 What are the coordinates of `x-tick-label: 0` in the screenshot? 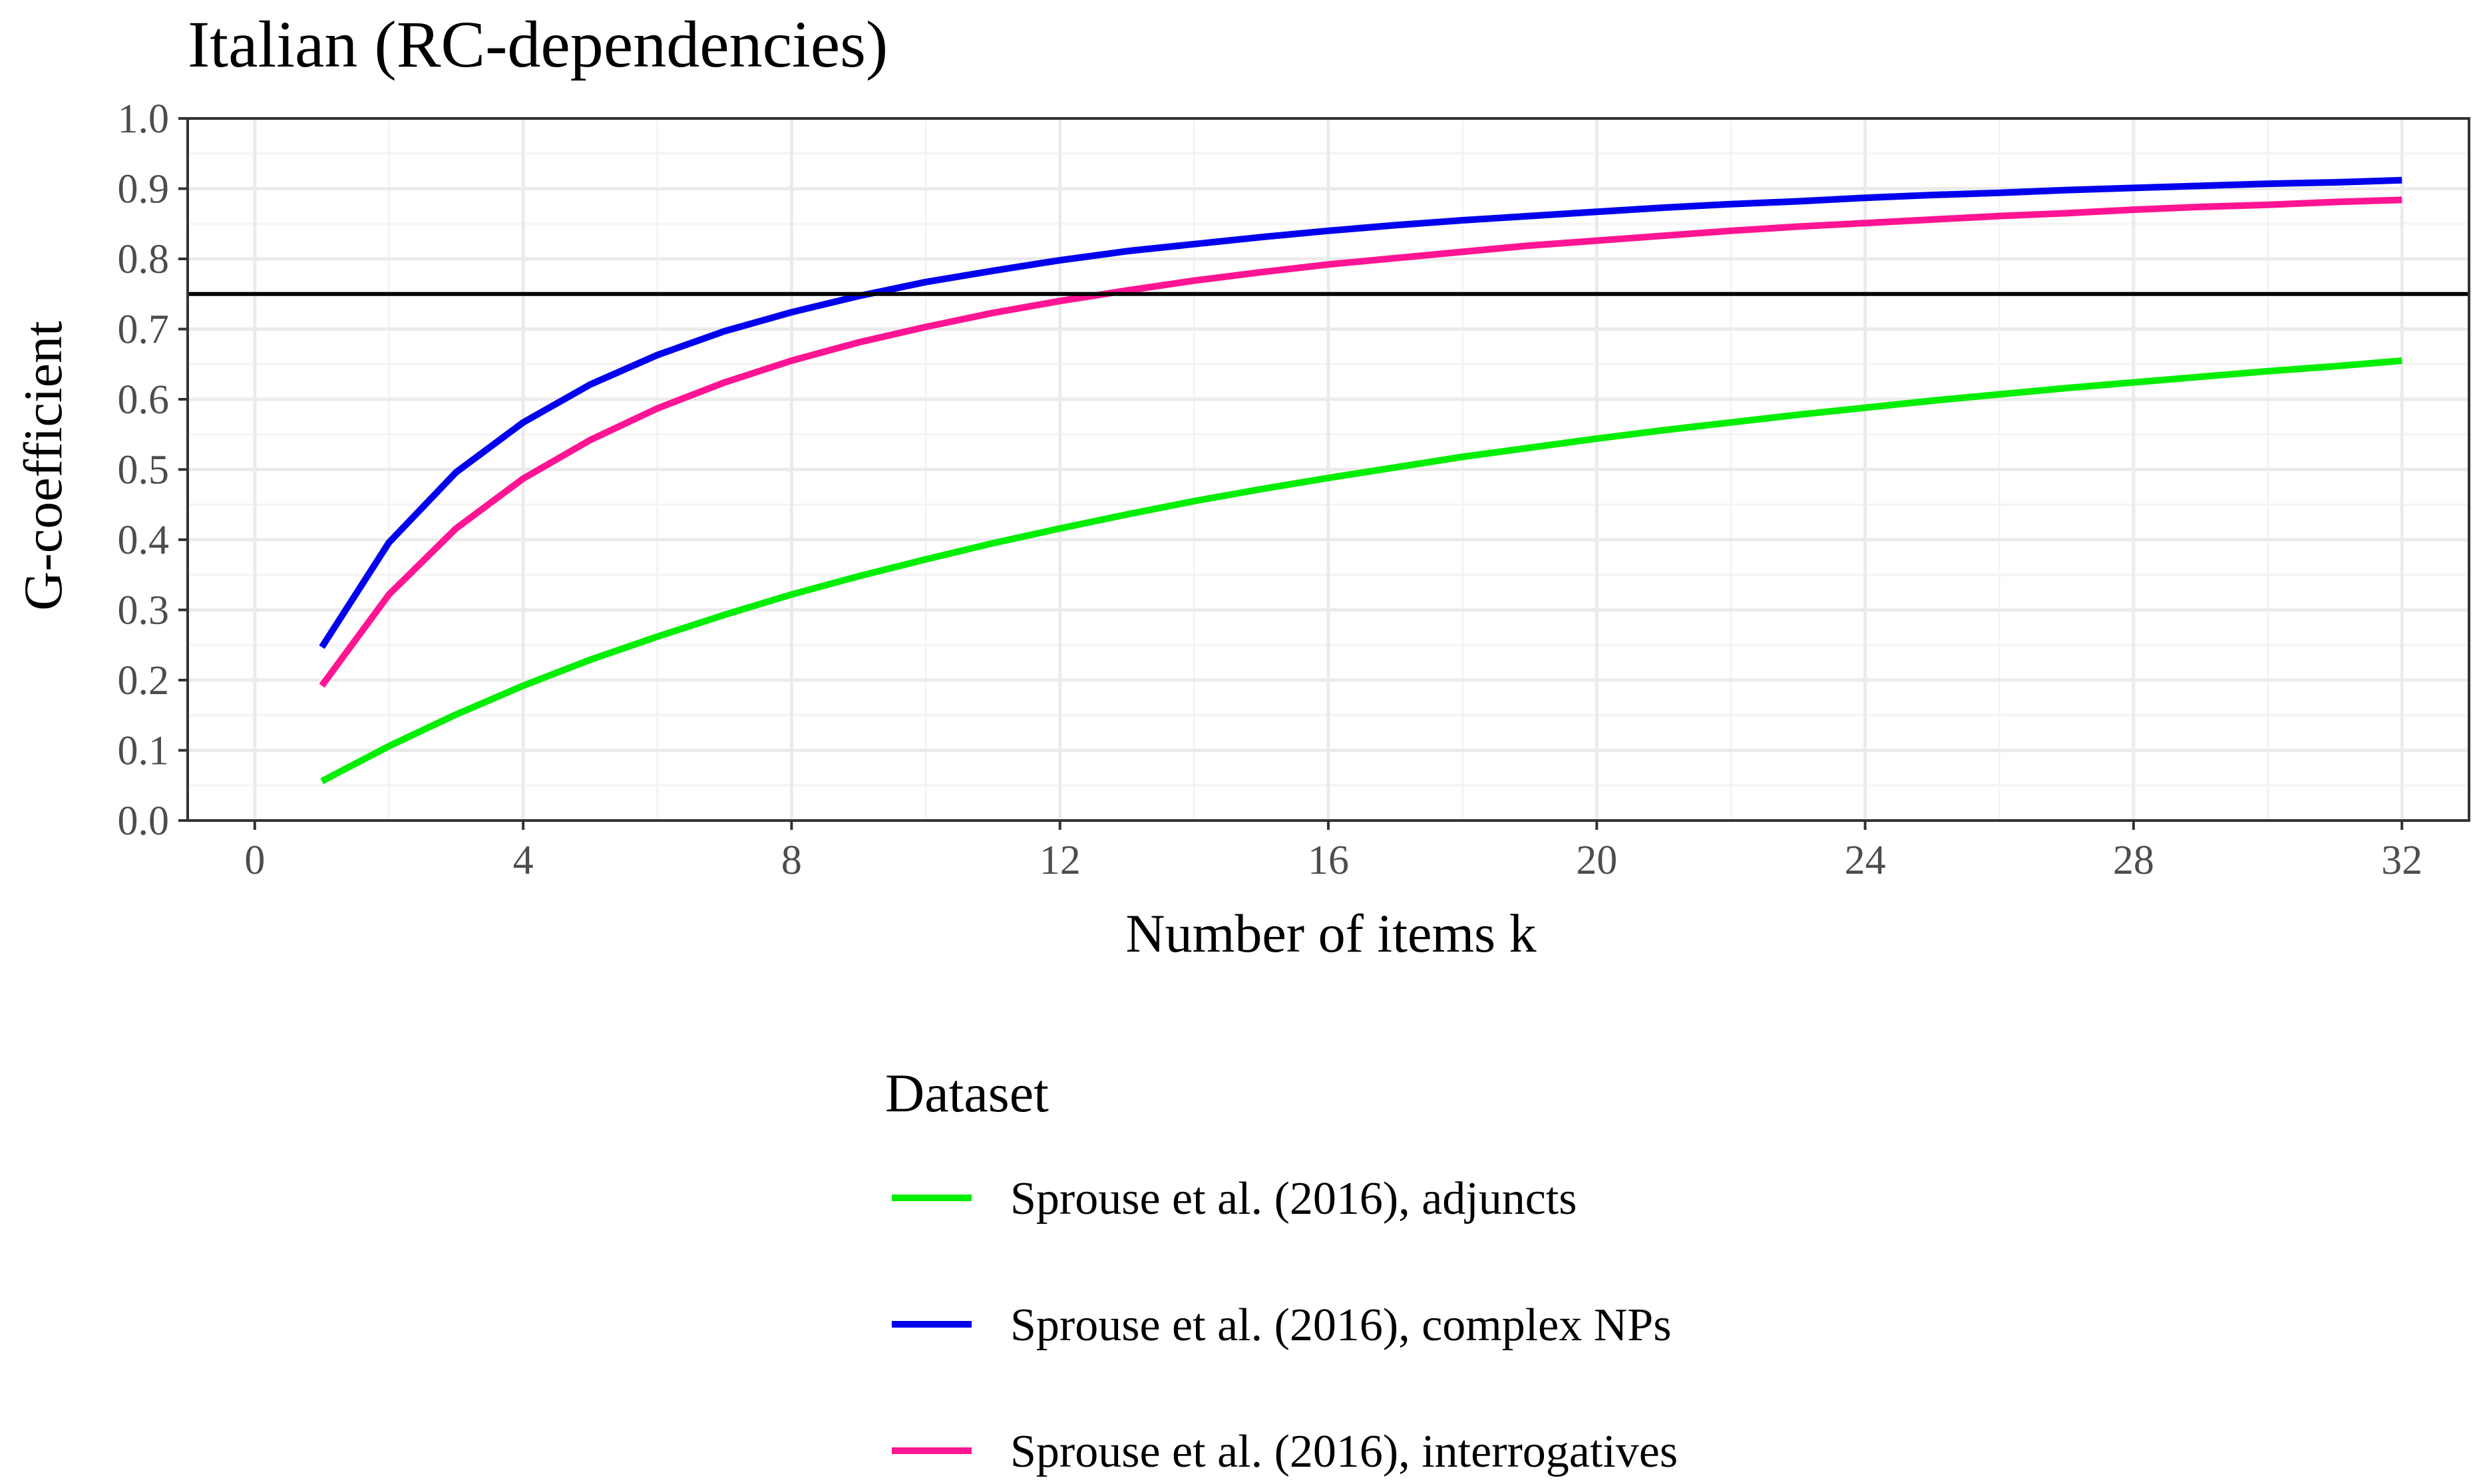 It's located at (254, 860).